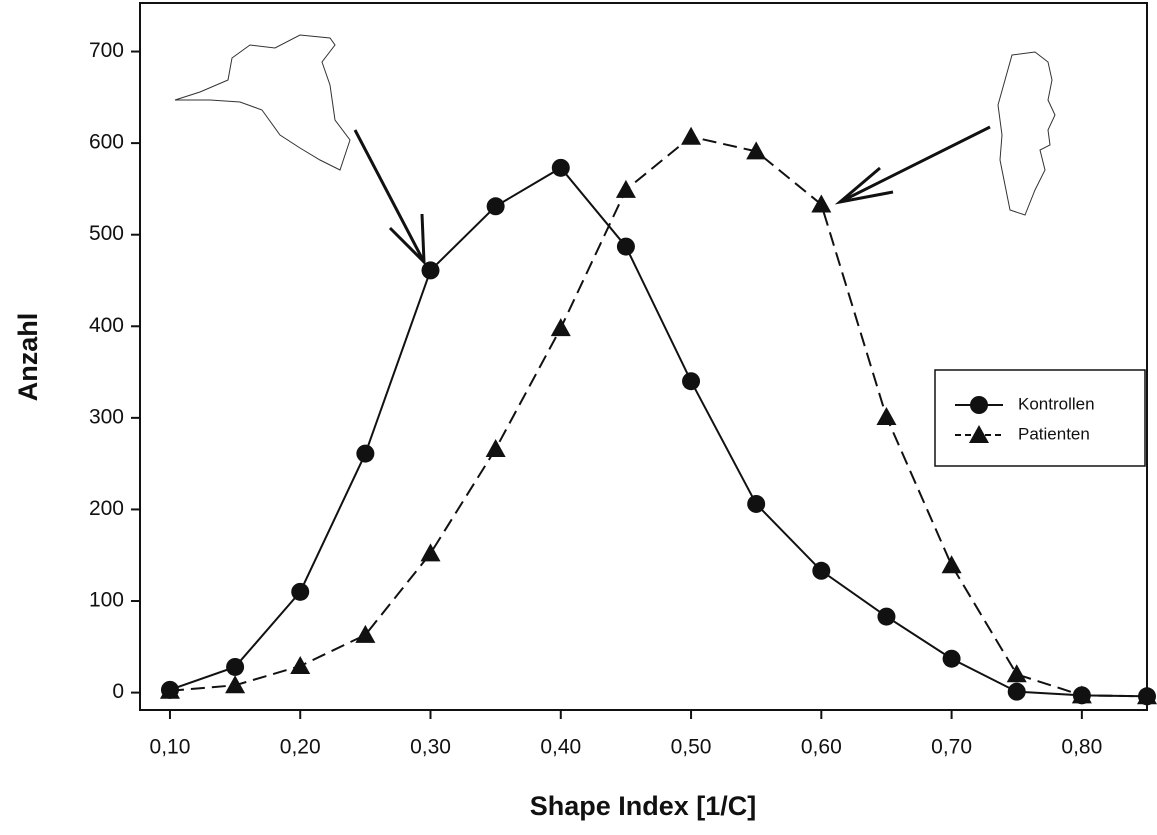  Describe the element at coordinates (1056, 403) in the screenshot. I see `legend-label: Kontrollen` at that location.